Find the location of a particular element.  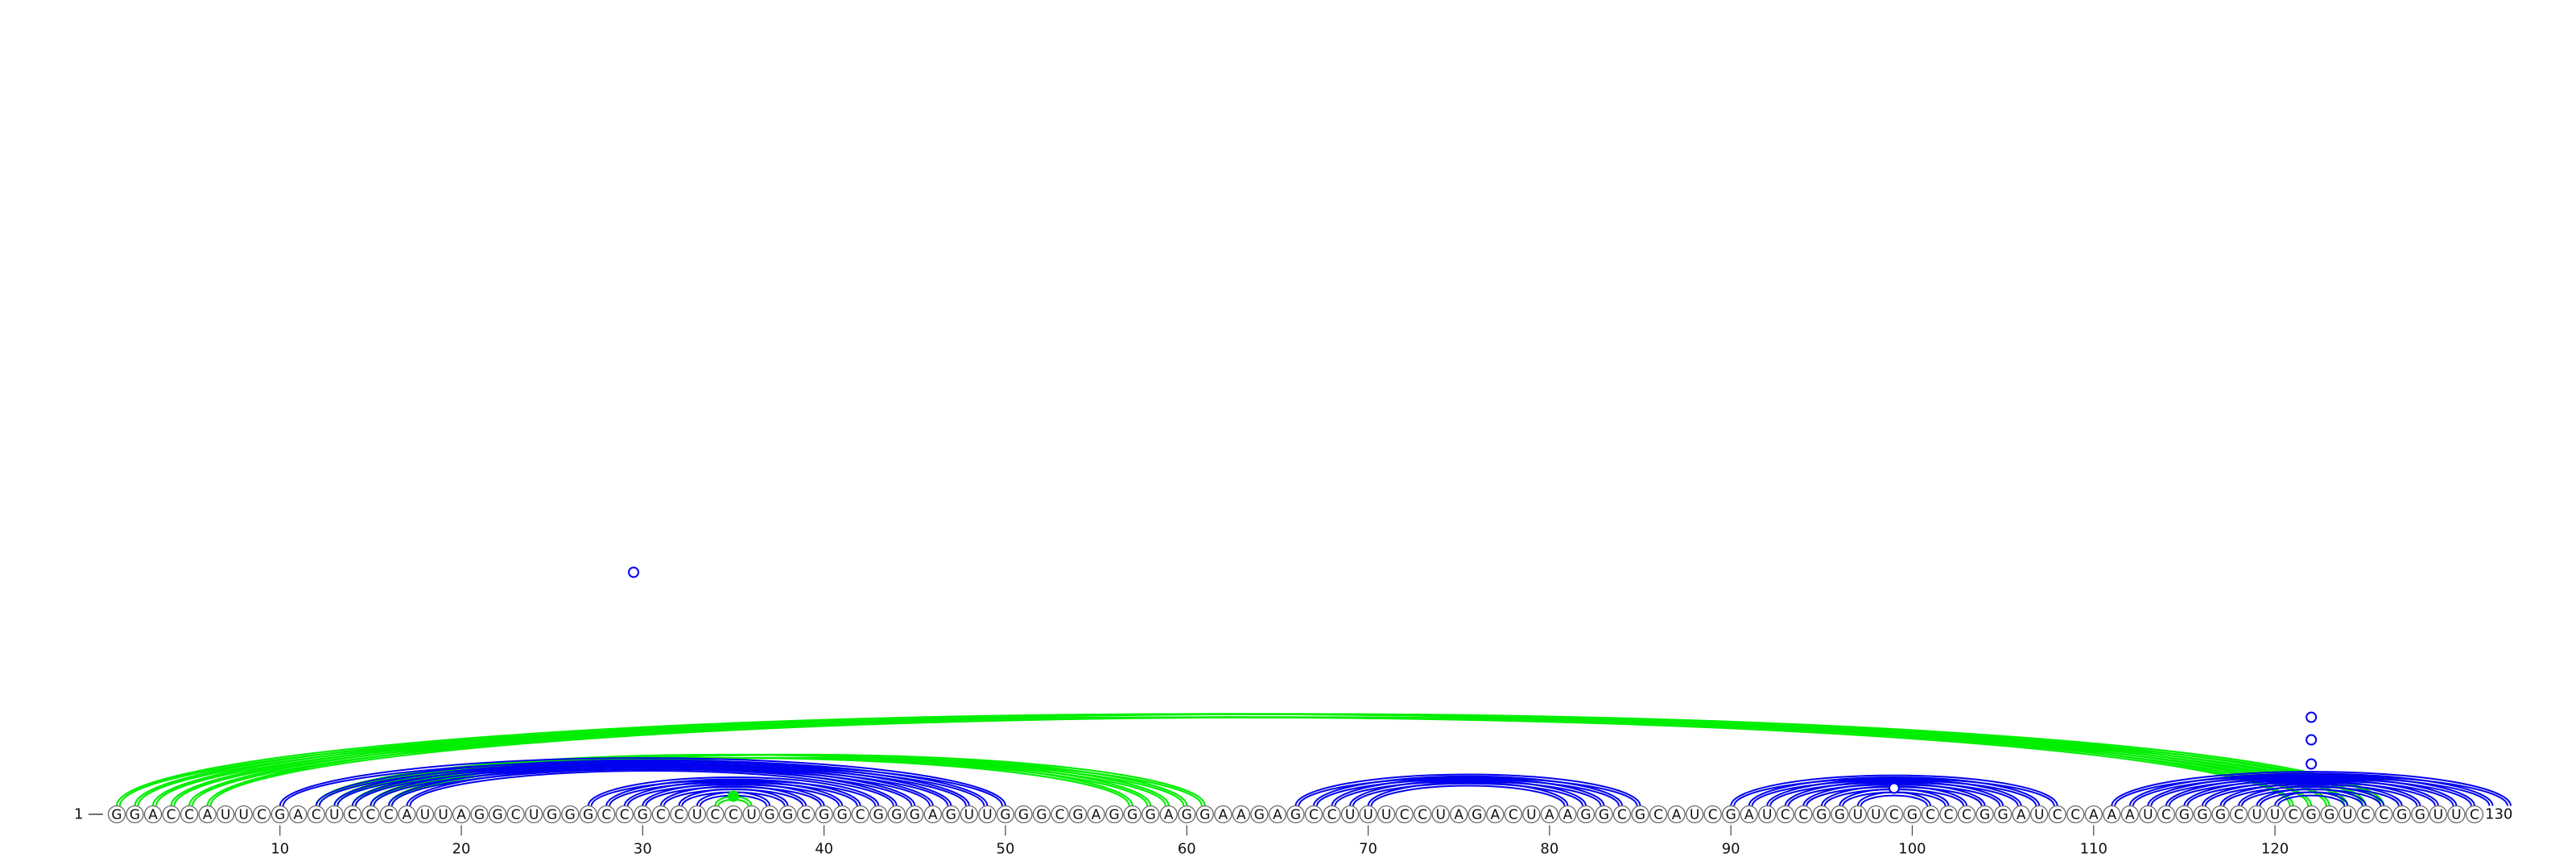

pair-arc-a is located at coordinates (1295, 759).